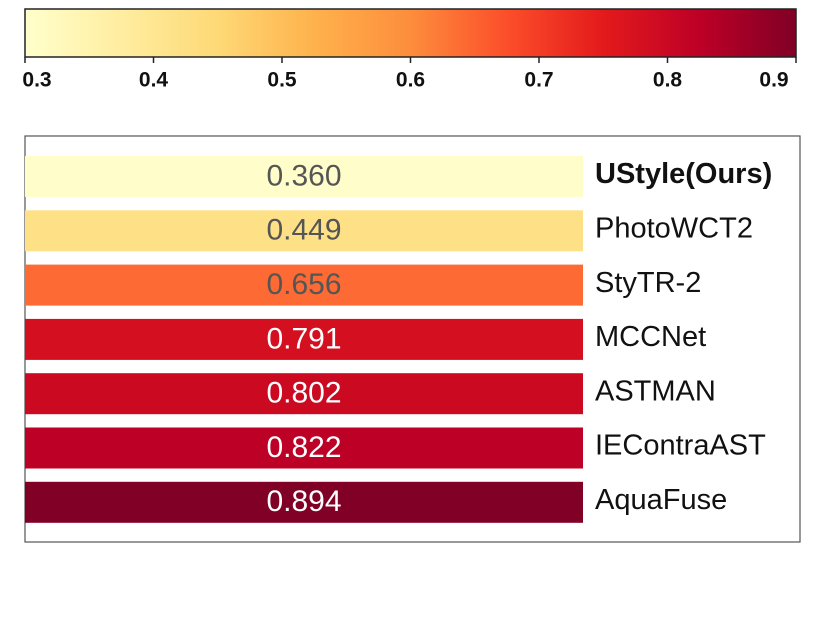 This screenshot has height=632, width=823. Describe the element at coordinates (410, 33) in the screenshot. I see `colorbar` at that location.